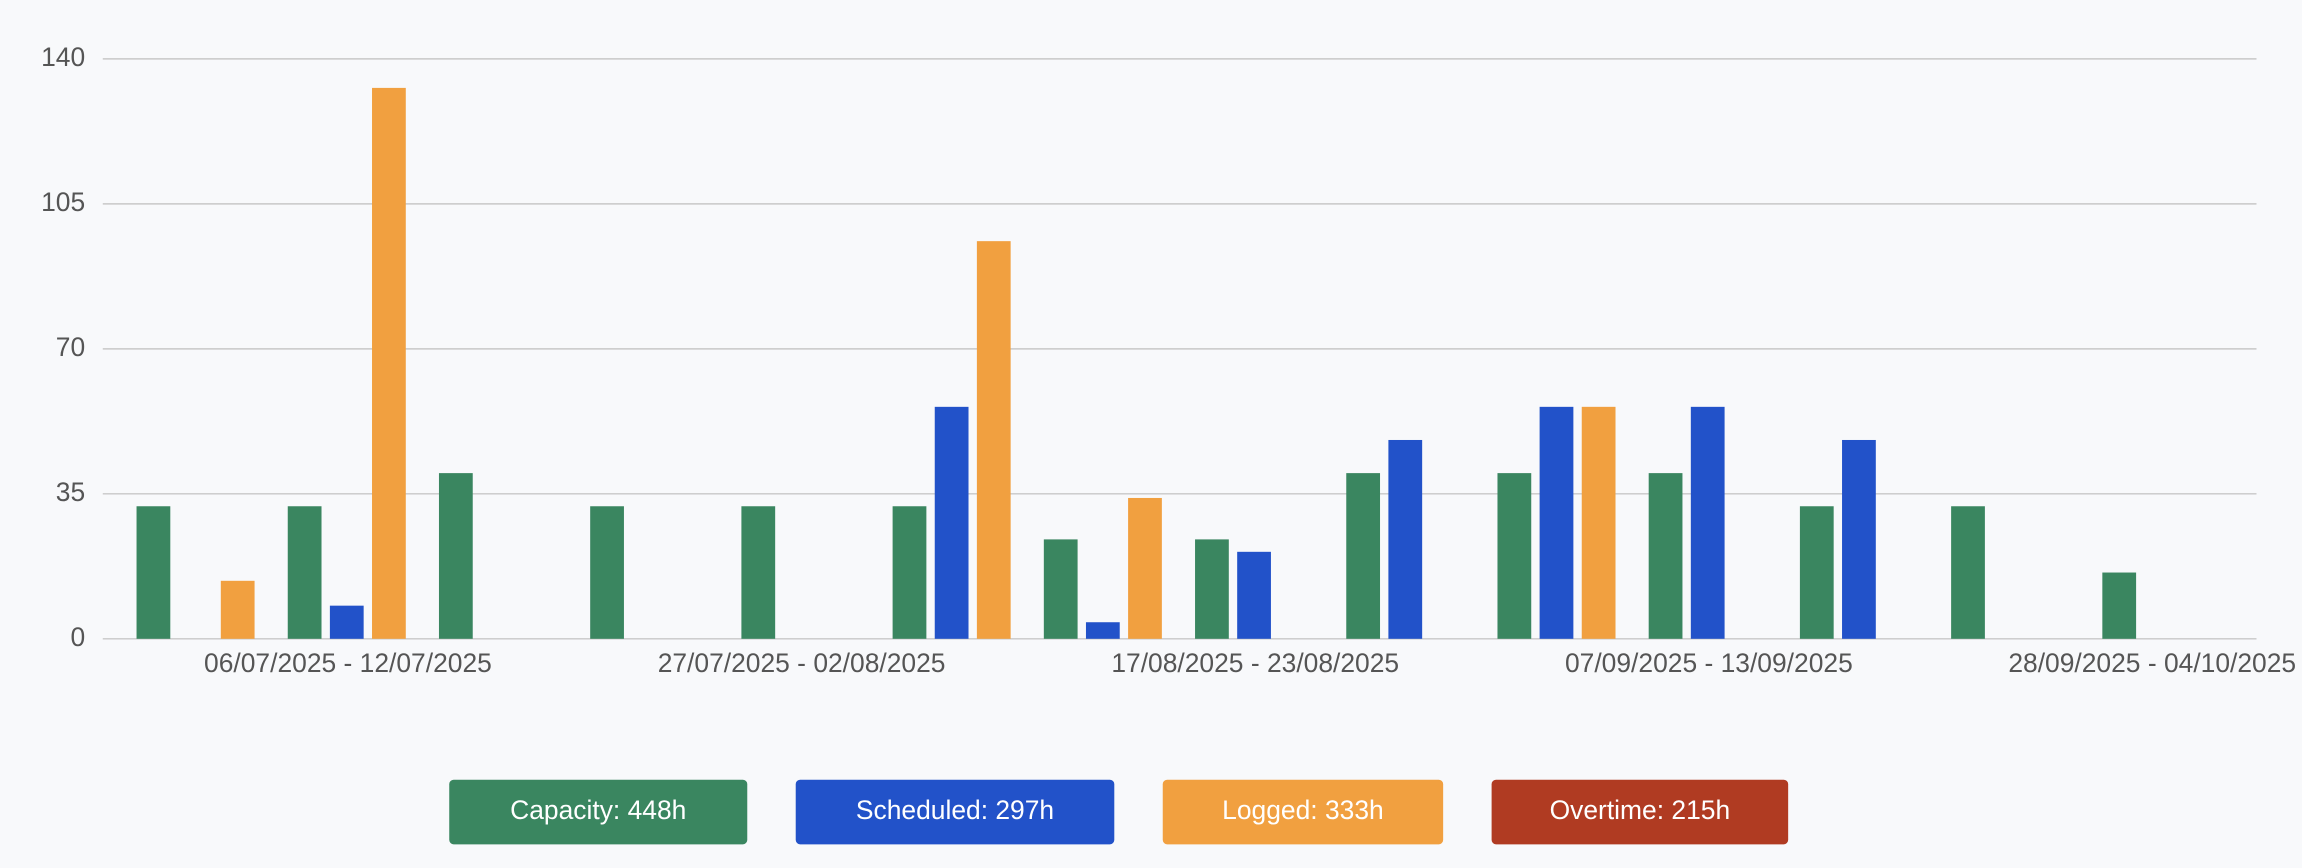 The width and height of the screenshot is (2302, 868). I want to click on x-tick-label: 07/09/2025 - 13/09/2025, so click(1709, 663).